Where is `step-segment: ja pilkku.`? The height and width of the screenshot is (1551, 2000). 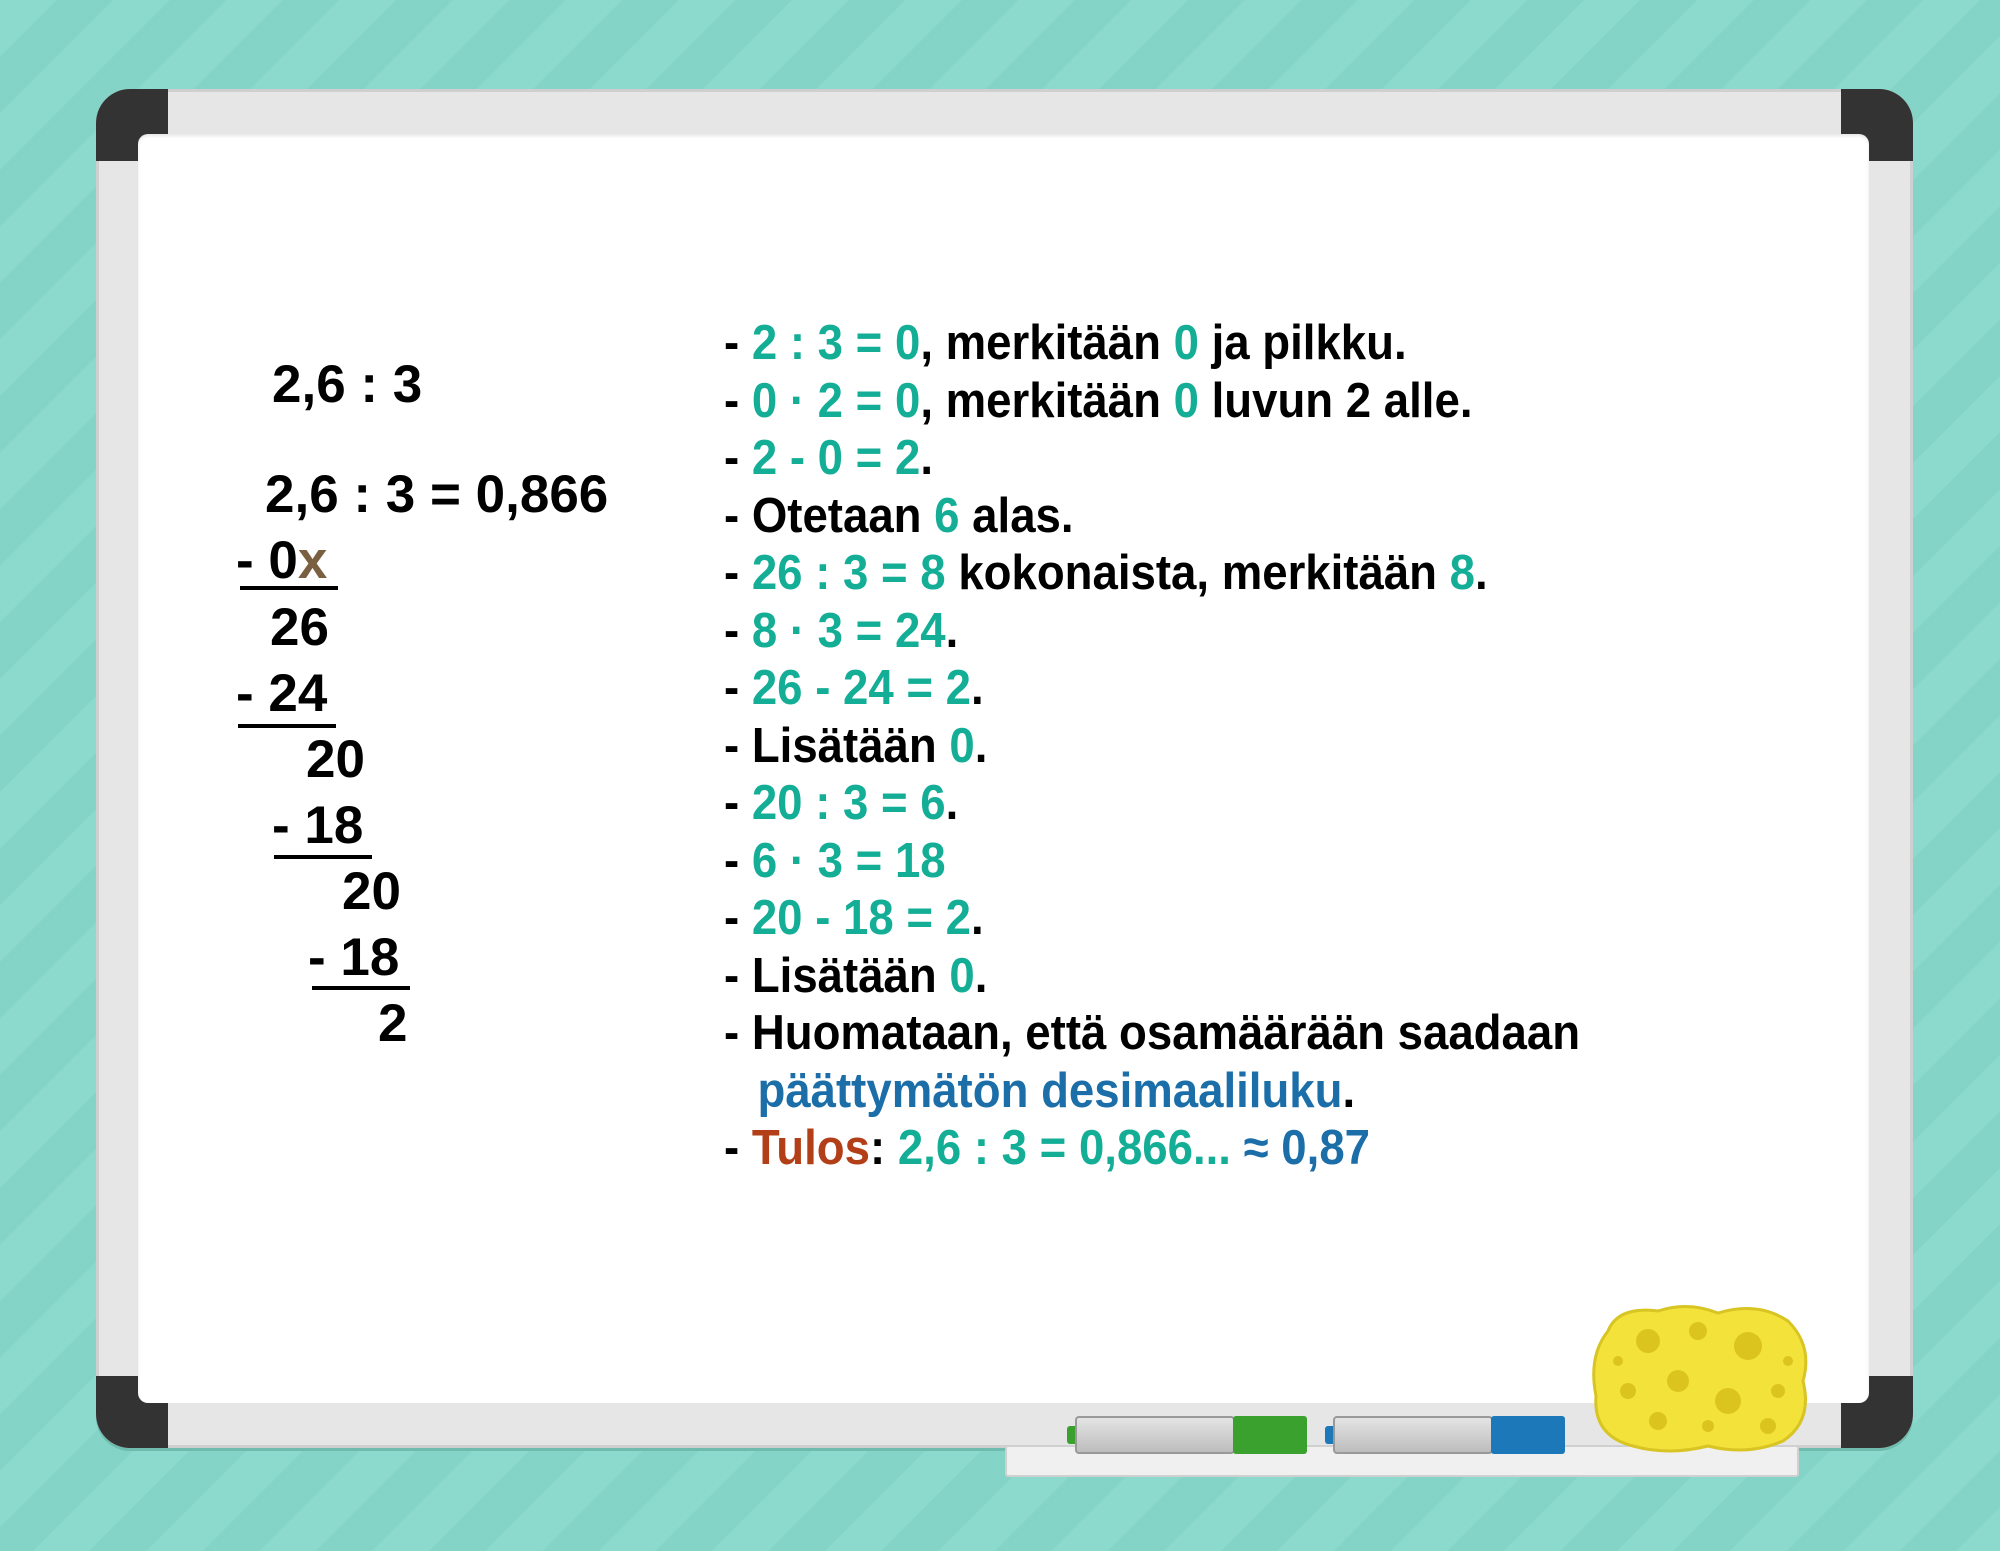
step-segment: ja pilkku. is located at coordinates (1302, 343).